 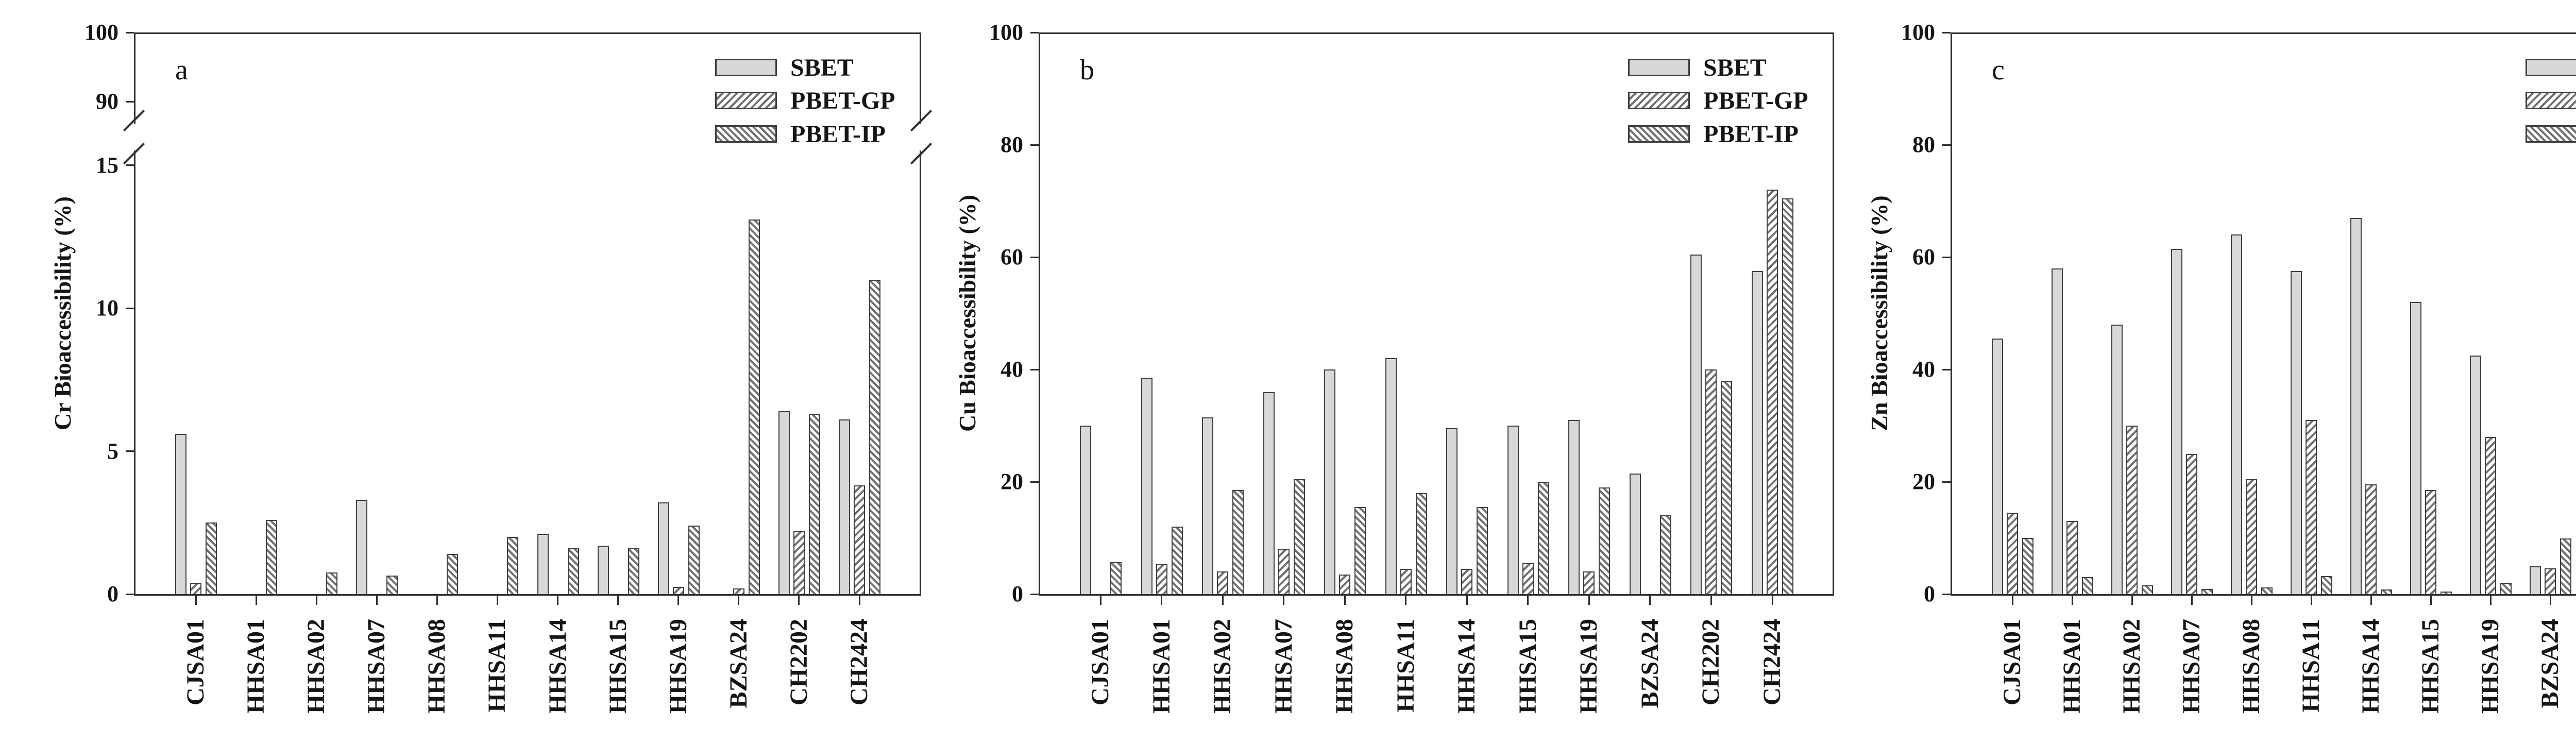 I want to click on bar-pbet-ip-hhsa07, so click(x=392, y=584).